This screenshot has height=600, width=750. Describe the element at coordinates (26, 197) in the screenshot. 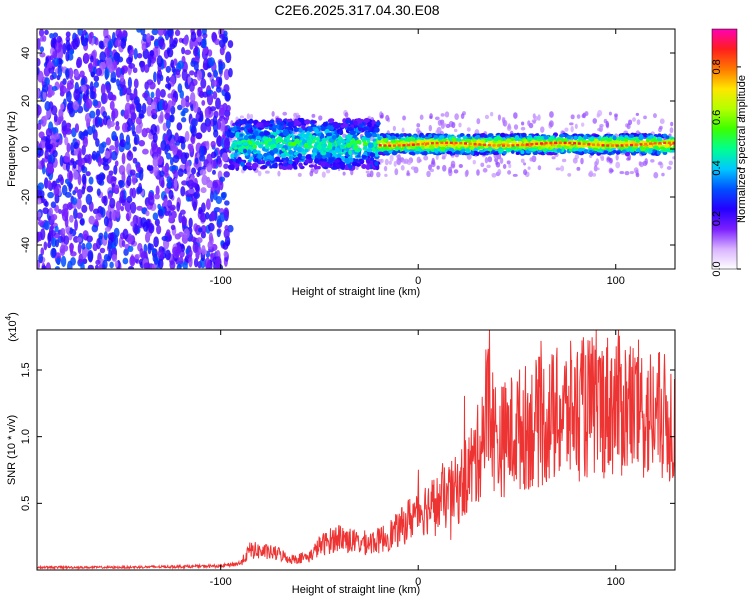

I see `heatmap-y-tick-label: -20` at that location.